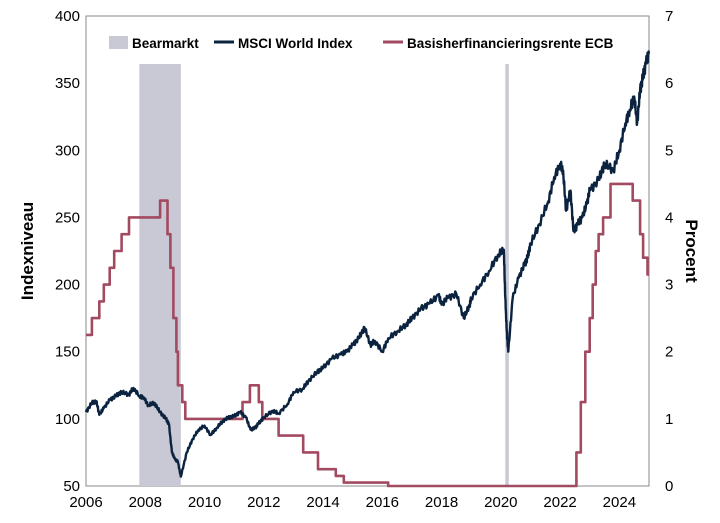  I want to click on x-tick-label: 2006, so click(85, 502).